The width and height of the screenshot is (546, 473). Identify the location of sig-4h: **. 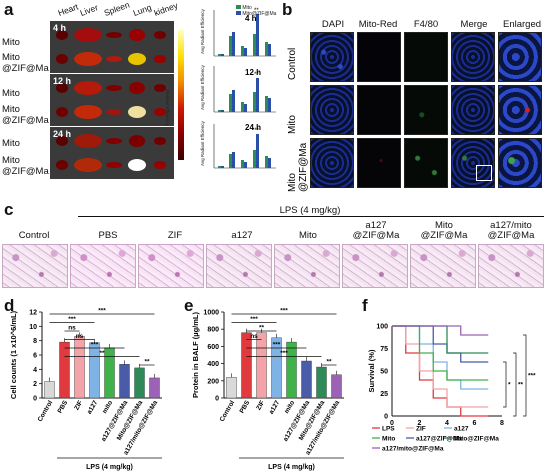
(256, 11).